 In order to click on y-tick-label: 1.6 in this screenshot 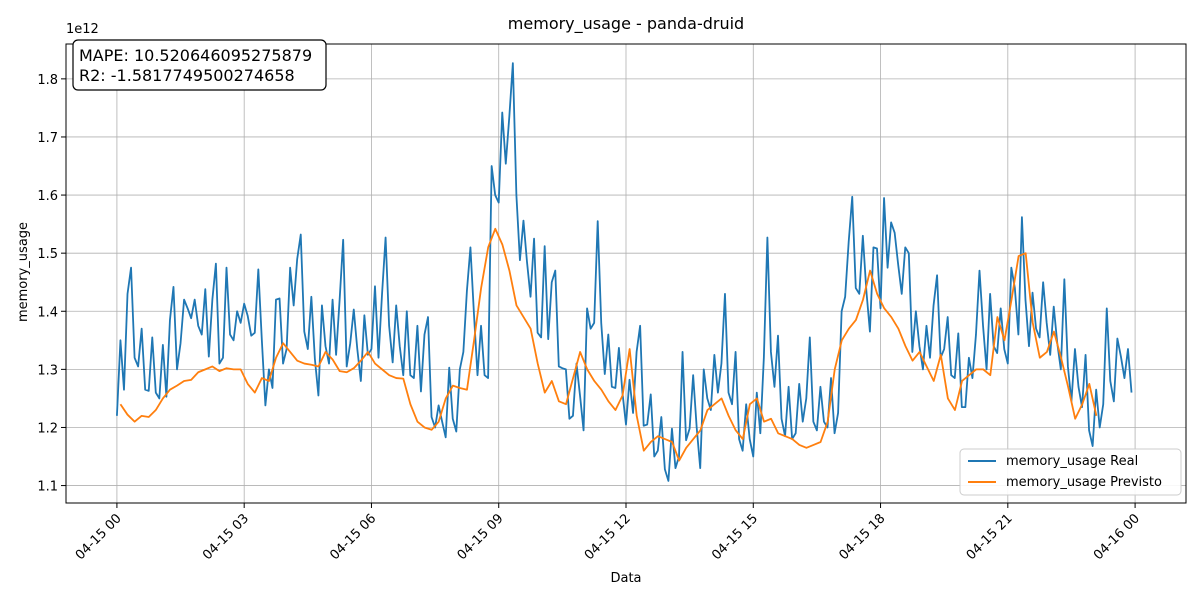, I will do `click(47, 196)`.